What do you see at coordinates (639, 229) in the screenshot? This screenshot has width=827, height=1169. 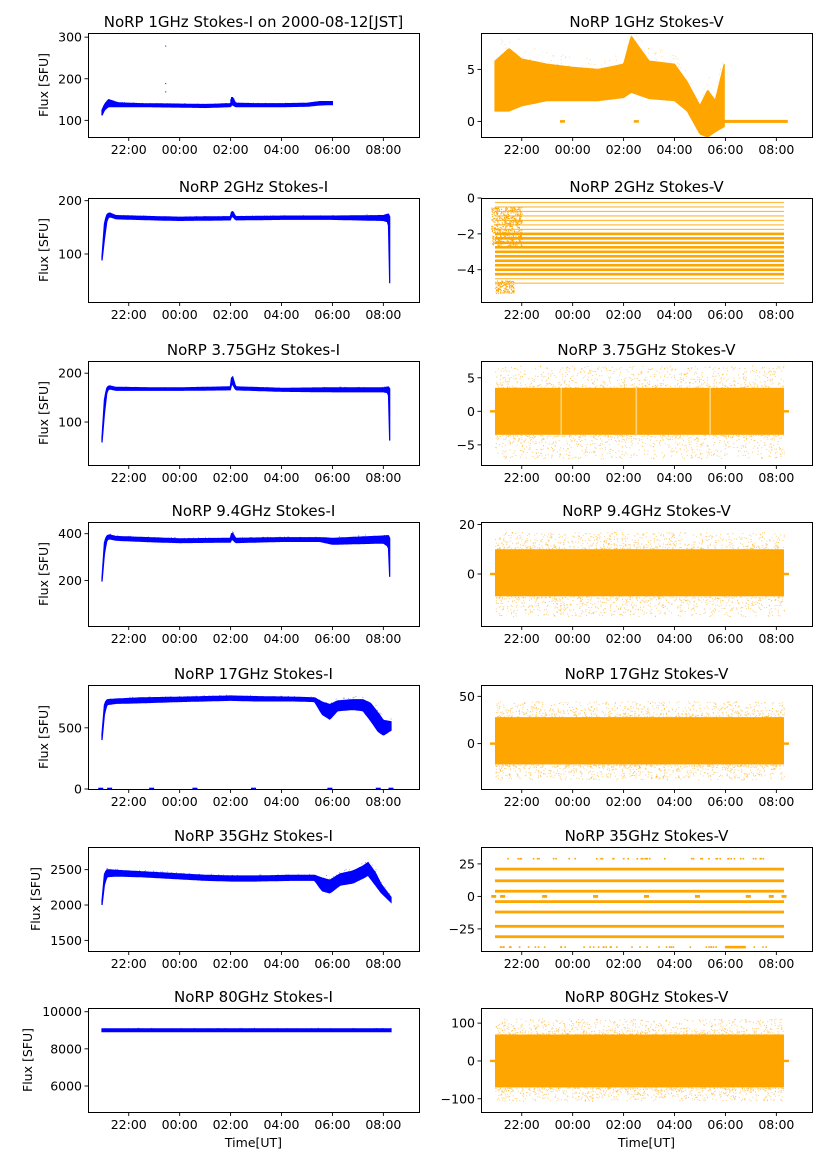 I see `level-line` at bounding box center [639, 229].